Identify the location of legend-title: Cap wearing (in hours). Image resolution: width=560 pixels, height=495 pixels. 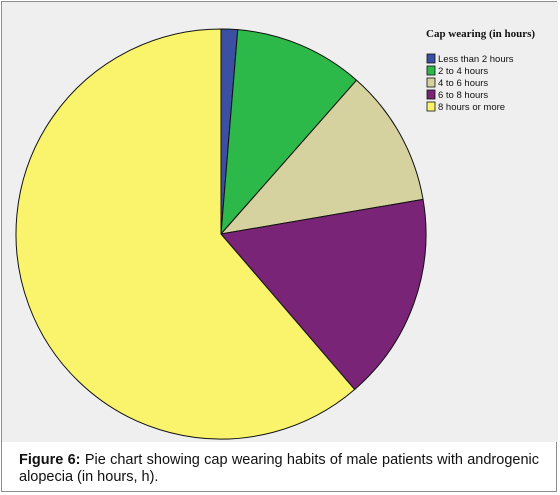
(480, 34).